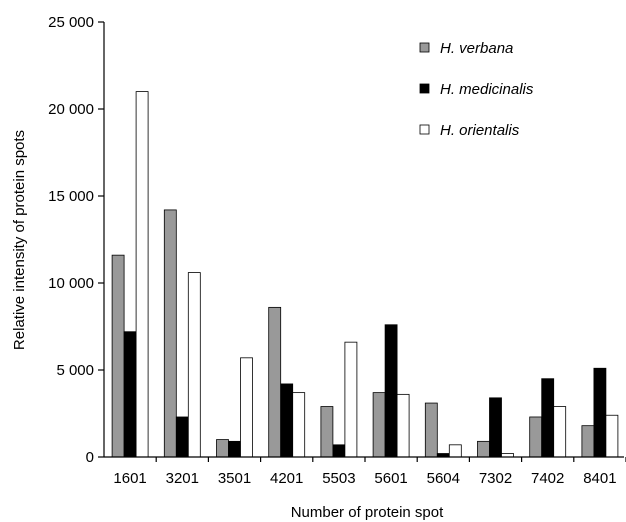  What do you see at coordinates (487, 89) in the screenshot?
I see `legend-label: H. medicinalis` at bounding box center [487, 89].